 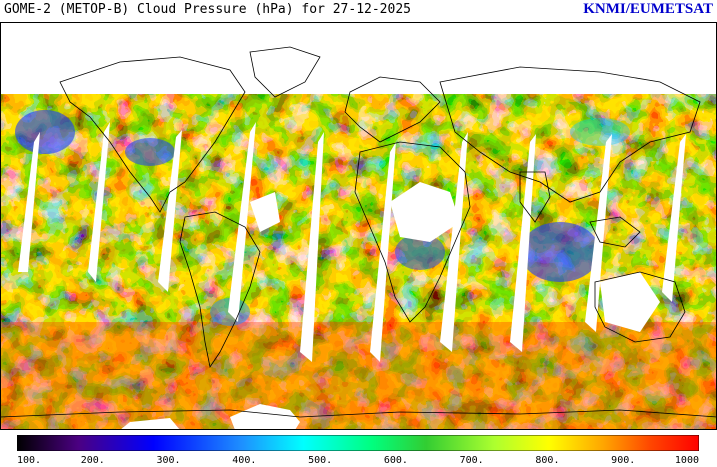 What do you see at coordinates (686, 460) in the screenshot?
I see `color-scale-tick: 1000` at bounding box center [686, 460].